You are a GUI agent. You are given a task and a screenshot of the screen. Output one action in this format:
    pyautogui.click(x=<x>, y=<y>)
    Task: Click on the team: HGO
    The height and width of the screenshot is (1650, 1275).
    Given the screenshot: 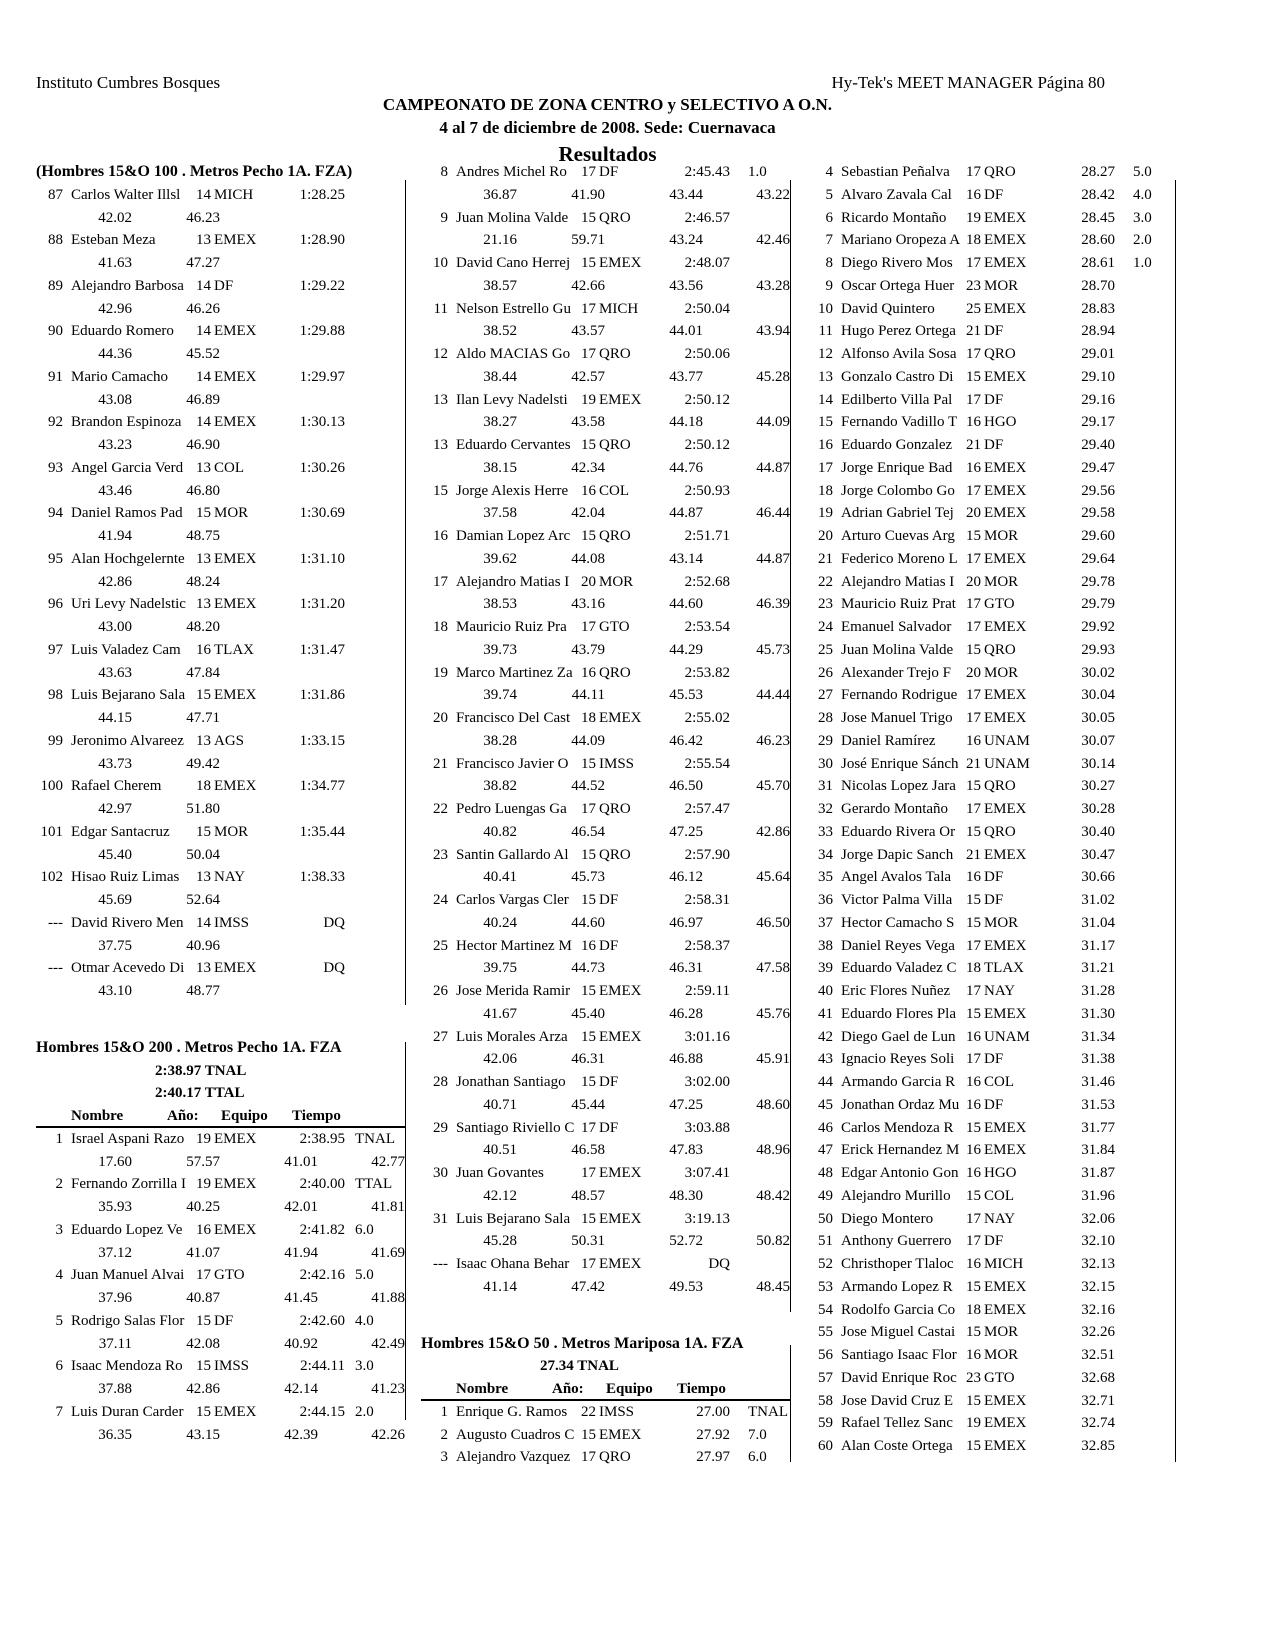 What is the action you would take?
    pyautogui.click(x=1000, y=422)
    